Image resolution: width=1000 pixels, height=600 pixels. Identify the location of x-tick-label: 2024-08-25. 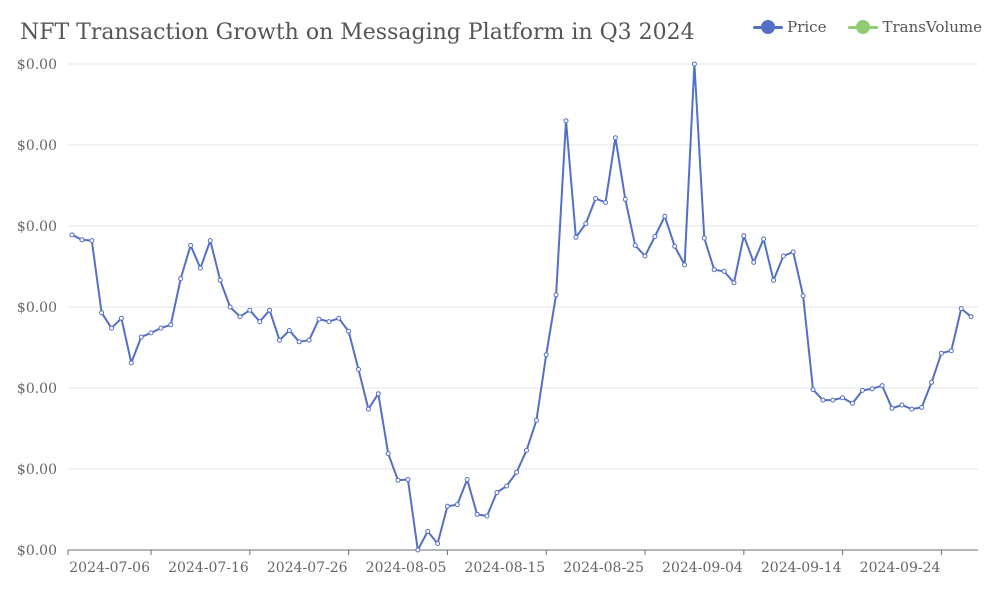
(603, 568).